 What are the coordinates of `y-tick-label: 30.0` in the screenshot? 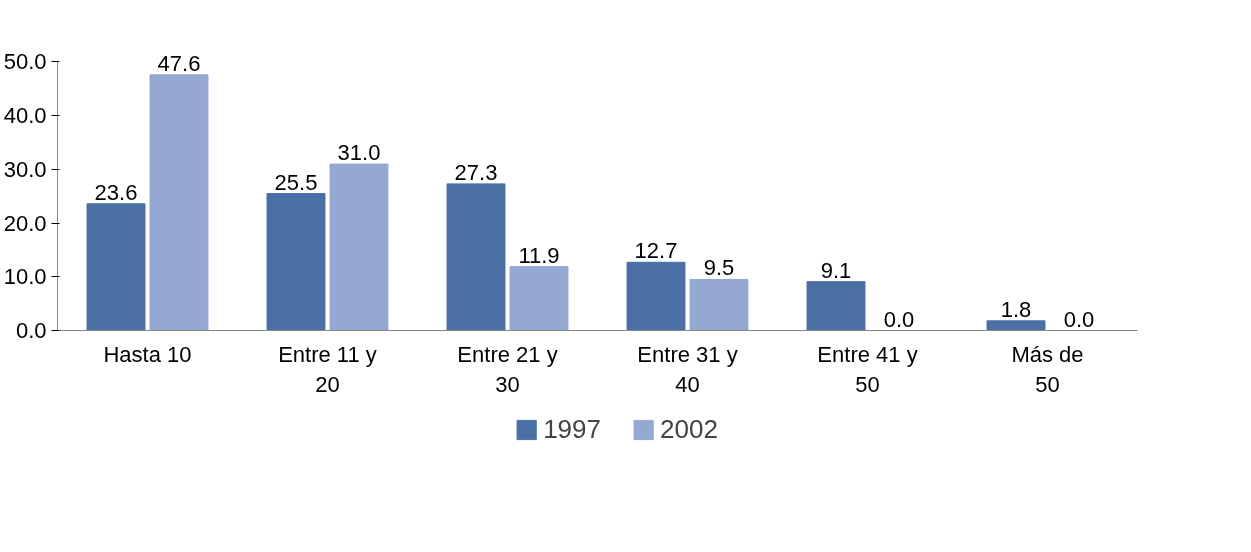 It's located at (25, 169).